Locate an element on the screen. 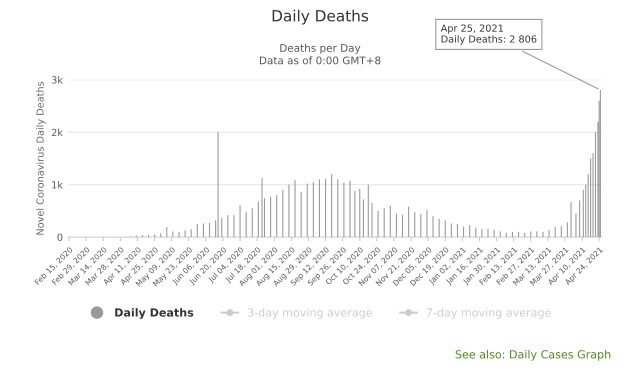 This screenshot has height=380, width=640. text: See also: Daily Cases Graph is located at coordinates (533, 355).